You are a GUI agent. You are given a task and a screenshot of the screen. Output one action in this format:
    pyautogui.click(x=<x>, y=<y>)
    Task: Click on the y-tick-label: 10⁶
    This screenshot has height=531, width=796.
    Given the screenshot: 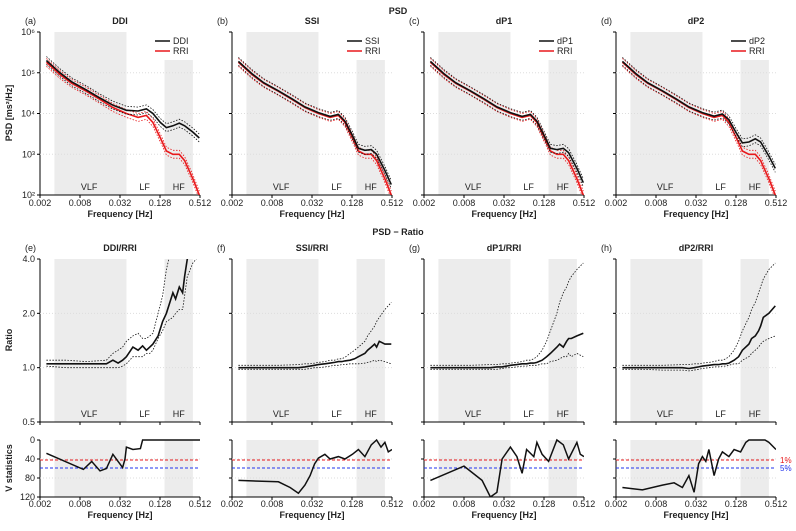 What is the action you would take?
    pyautogui.click(x=28, y=32)
    